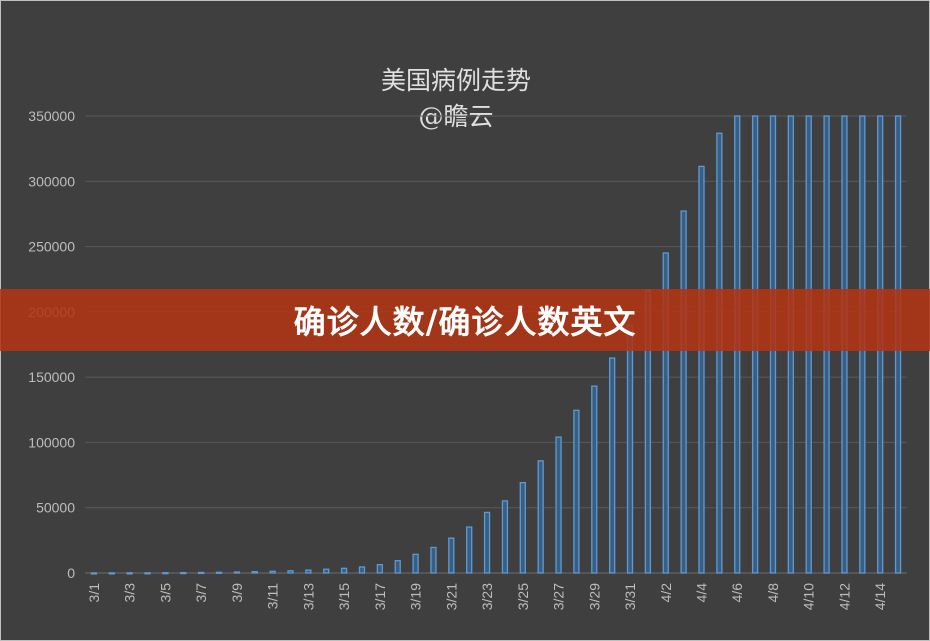 This screenshot has height=641, width=930. What do you see at coordinates (51, 442) in the screenshot?
I see `y-tick-label: 100000` at bounding box center [51, 442].